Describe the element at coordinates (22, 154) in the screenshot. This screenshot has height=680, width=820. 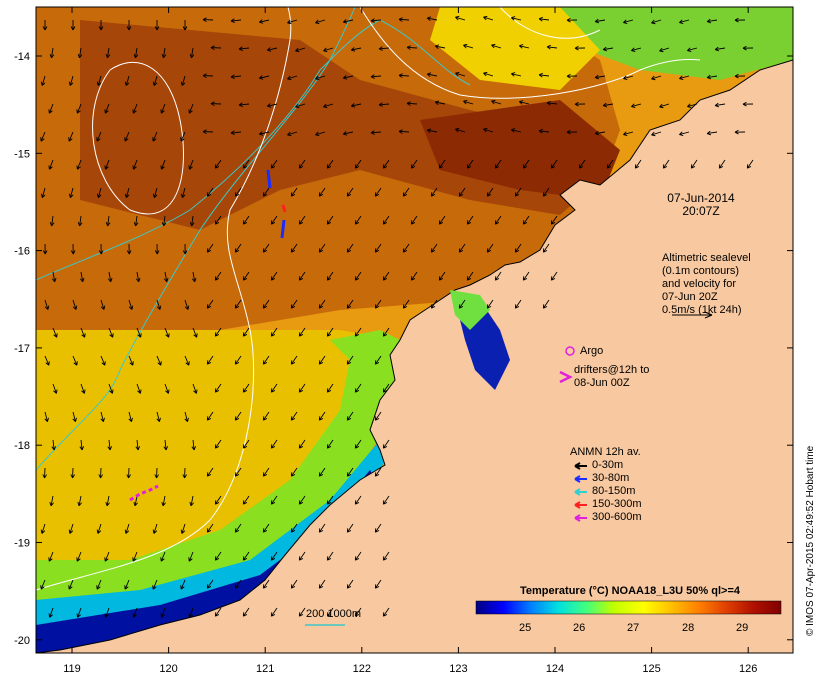
I see `y-tick-label: -15` at that location.